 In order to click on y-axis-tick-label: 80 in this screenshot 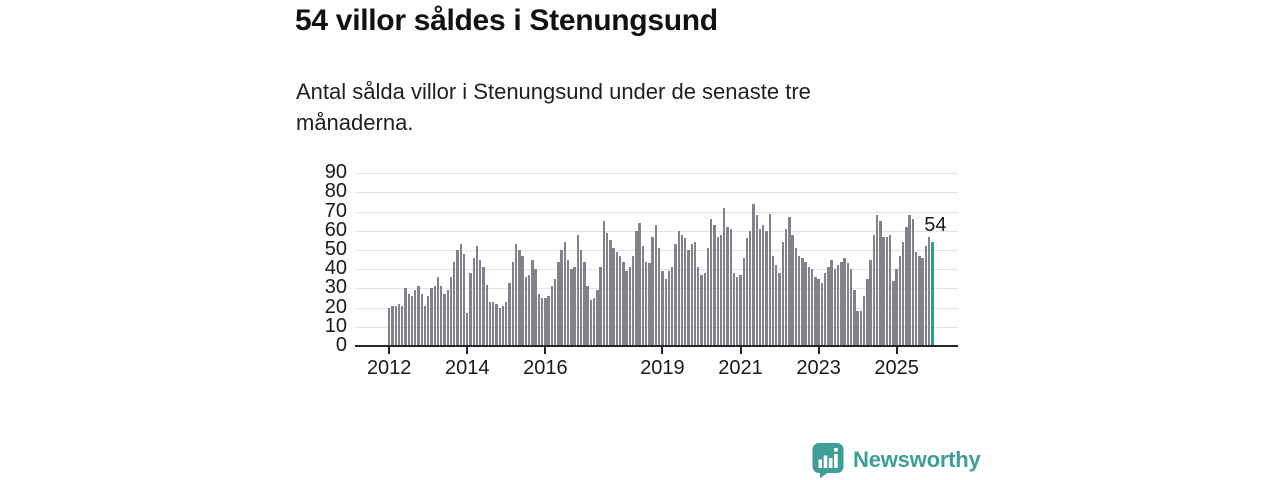, I will do `click(335, 191)`.